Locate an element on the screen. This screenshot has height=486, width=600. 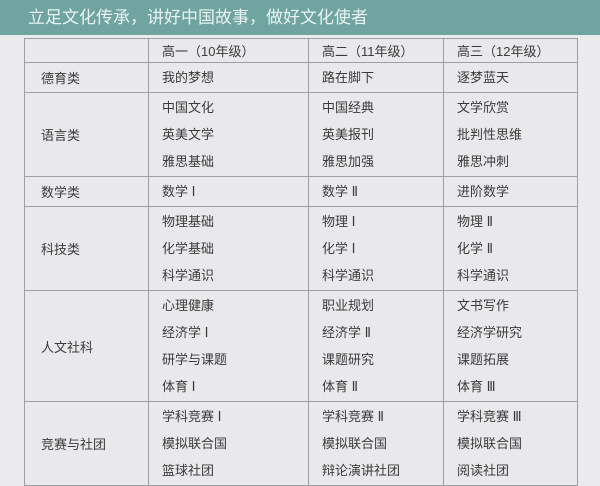
course-cell: 学科竞赛 Ⅱ 模拟联合国辩论演讲社团 is located at coordinates (376, 443).